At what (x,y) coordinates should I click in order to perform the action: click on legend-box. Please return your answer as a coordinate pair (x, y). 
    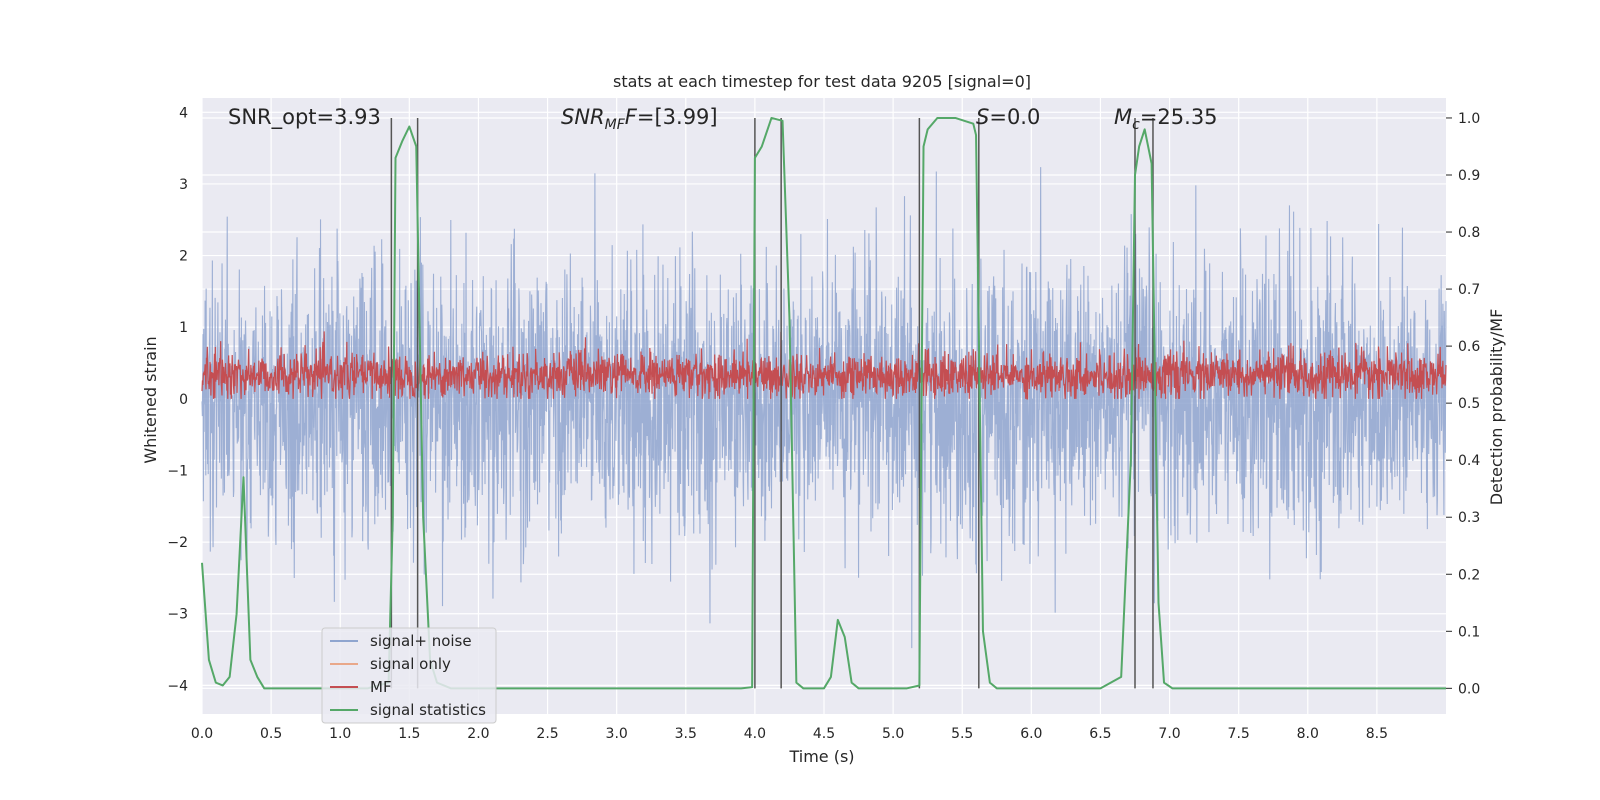
    Looking at the image, I should click on (409, 675).